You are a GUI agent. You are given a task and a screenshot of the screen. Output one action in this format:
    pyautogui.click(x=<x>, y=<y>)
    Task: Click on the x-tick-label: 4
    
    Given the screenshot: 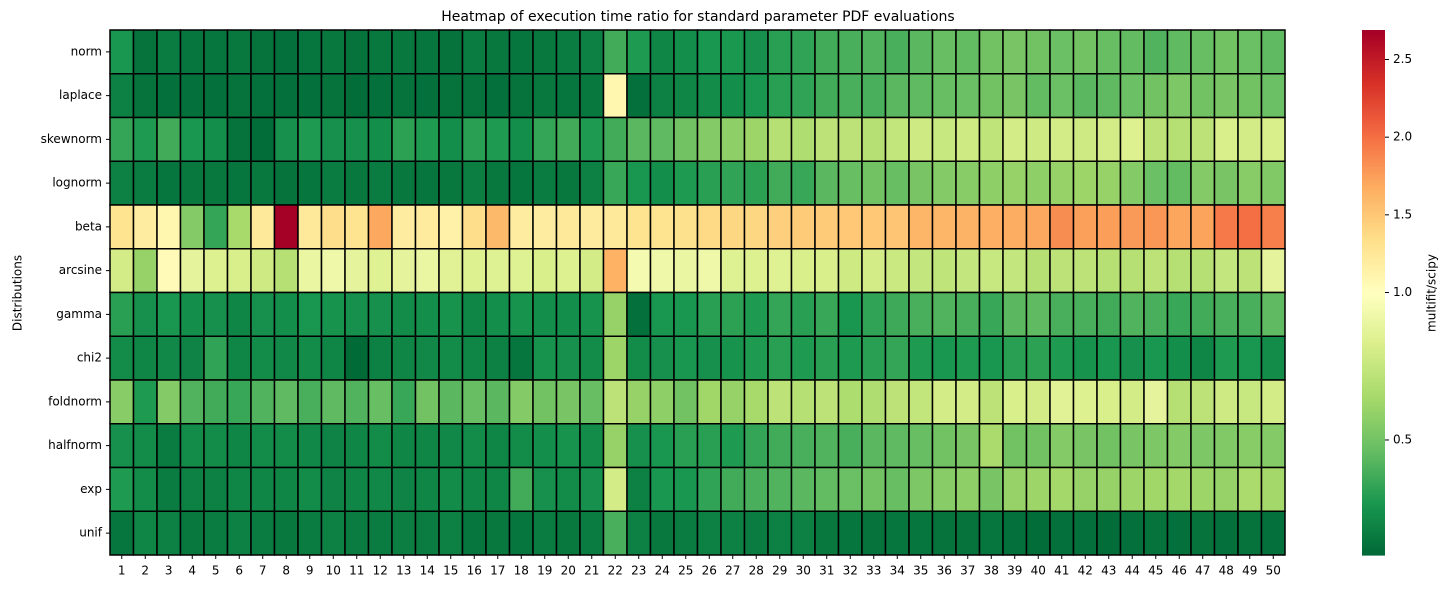 What is the action you would take?
    pyautogui.click(x=192, y=571)
    